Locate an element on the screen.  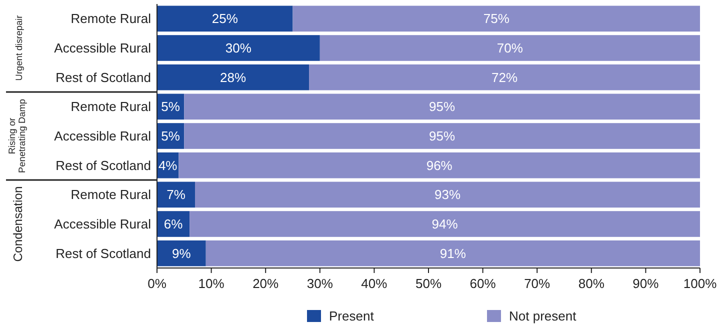
x-tick-label: 80% is located at coordinates (591, 283).